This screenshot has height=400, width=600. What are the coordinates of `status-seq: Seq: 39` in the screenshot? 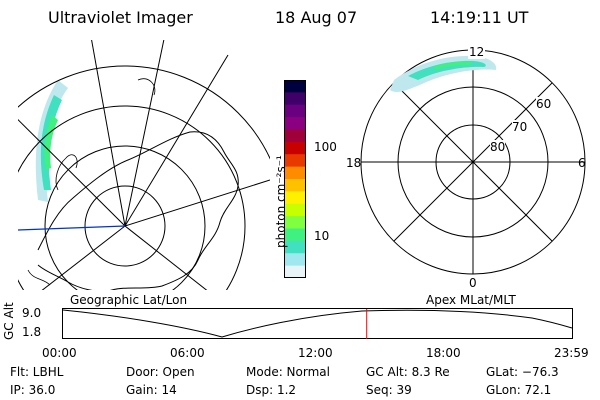 It's located at (389, 390).